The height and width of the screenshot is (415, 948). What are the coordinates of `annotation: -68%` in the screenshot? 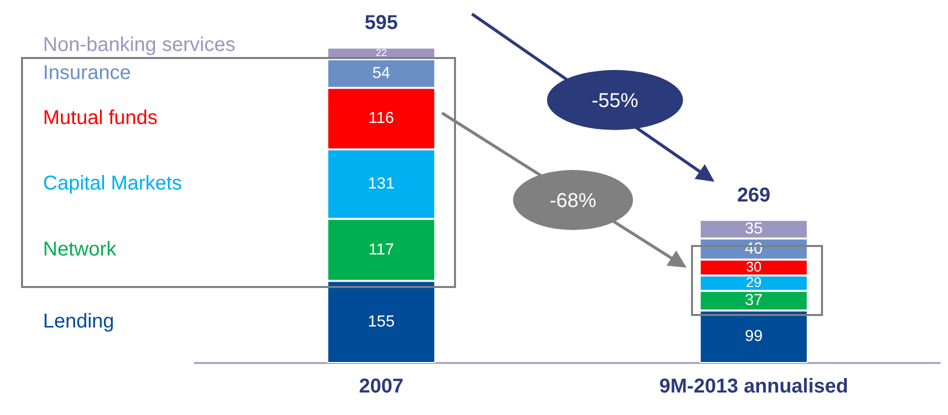 It's located at (573, 201).